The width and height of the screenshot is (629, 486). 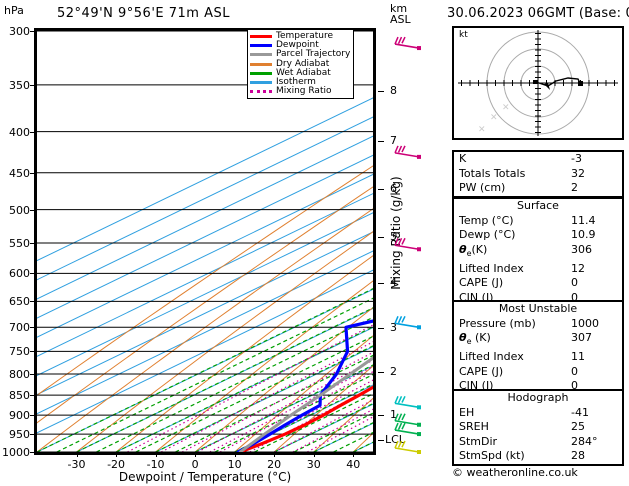 I want to click on forecast-datetime-title: 30.06.2023 06GMT (Base: 06), so click(x=538, y=13).